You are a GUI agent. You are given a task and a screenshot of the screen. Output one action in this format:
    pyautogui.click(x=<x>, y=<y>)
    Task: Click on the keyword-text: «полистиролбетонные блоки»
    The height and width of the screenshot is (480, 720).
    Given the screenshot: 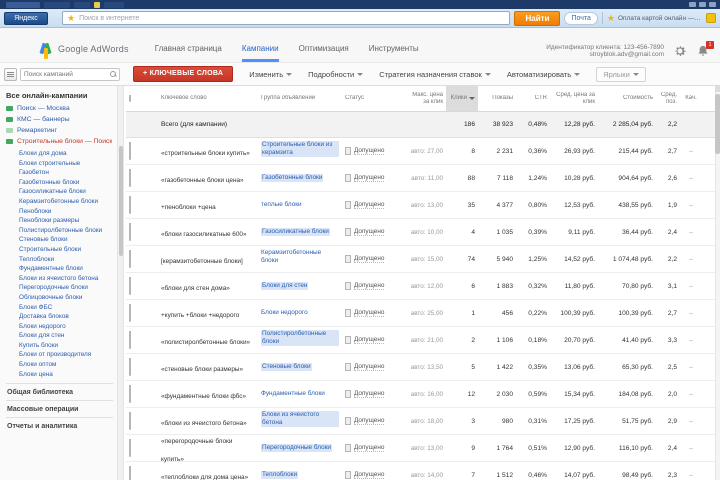 What is the action you would take?
    pyautogui.click(x=206, y=342)
    